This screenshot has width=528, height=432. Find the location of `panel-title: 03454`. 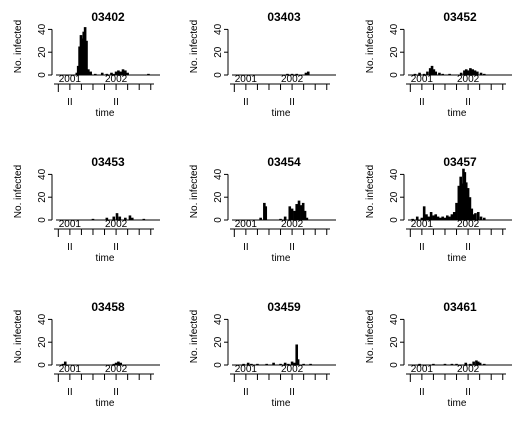

panel-title: 03454 is located at coordinates (284, 162).